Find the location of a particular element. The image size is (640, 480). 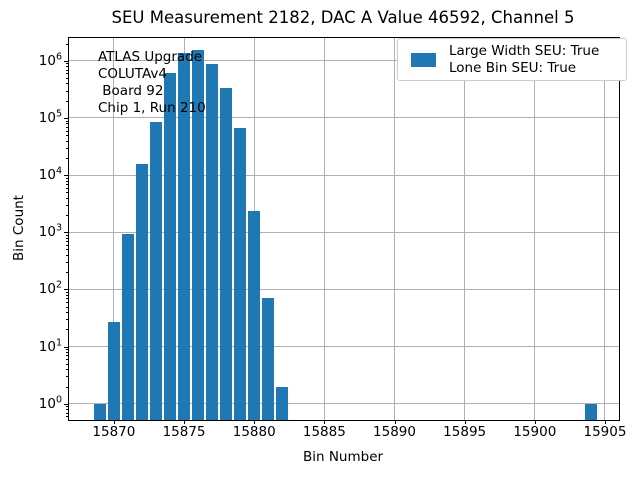

y-tick-label: 10⁰ is located at coordinates (50, 403).